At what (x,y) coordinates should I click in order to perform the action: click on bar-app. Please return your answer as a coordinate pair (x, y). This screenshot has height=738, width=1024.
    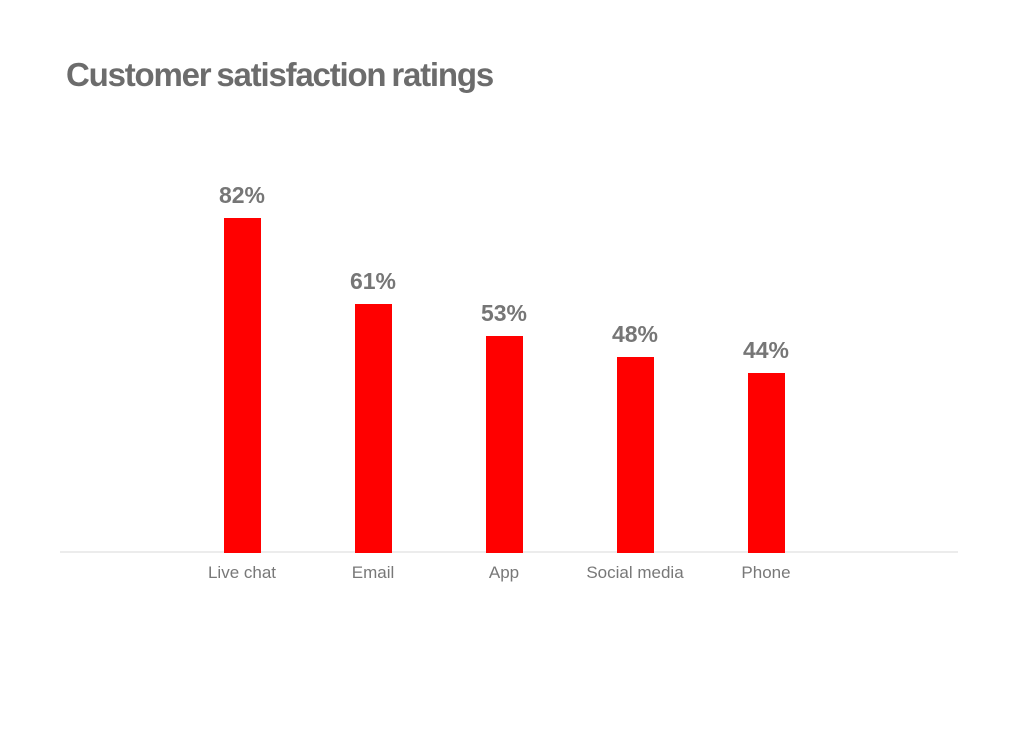
    Looking at the image, I should click on (504, 444).